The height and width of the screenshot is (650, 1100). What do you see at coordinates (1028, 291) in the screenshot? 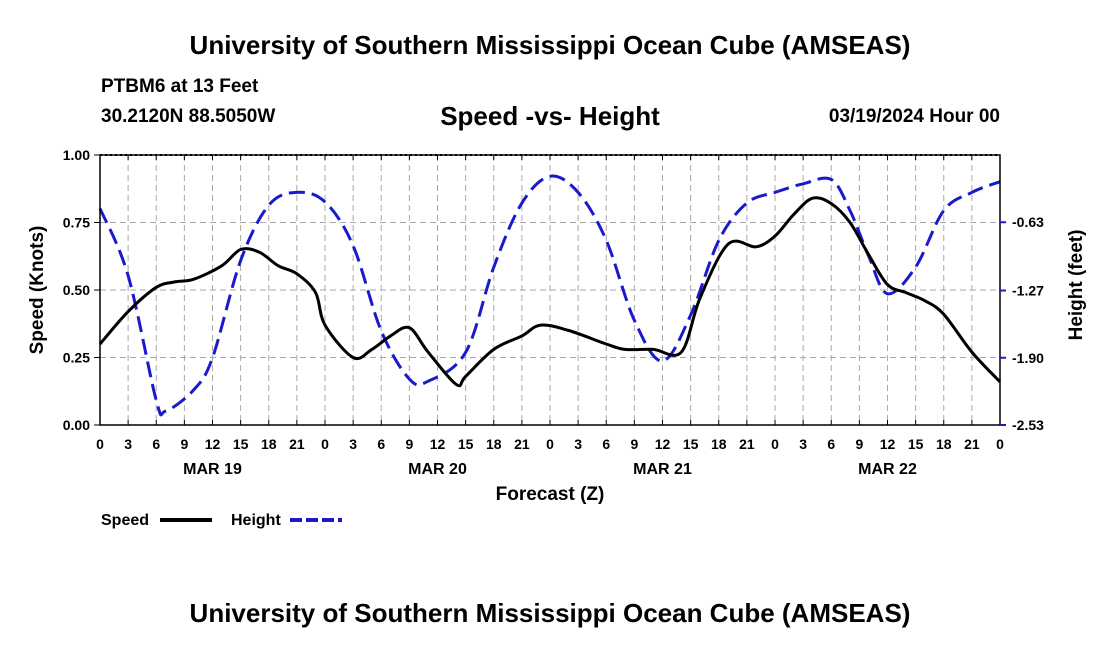
I see `y2-tick-label: -1.27` at bounding box center [1028, 291].